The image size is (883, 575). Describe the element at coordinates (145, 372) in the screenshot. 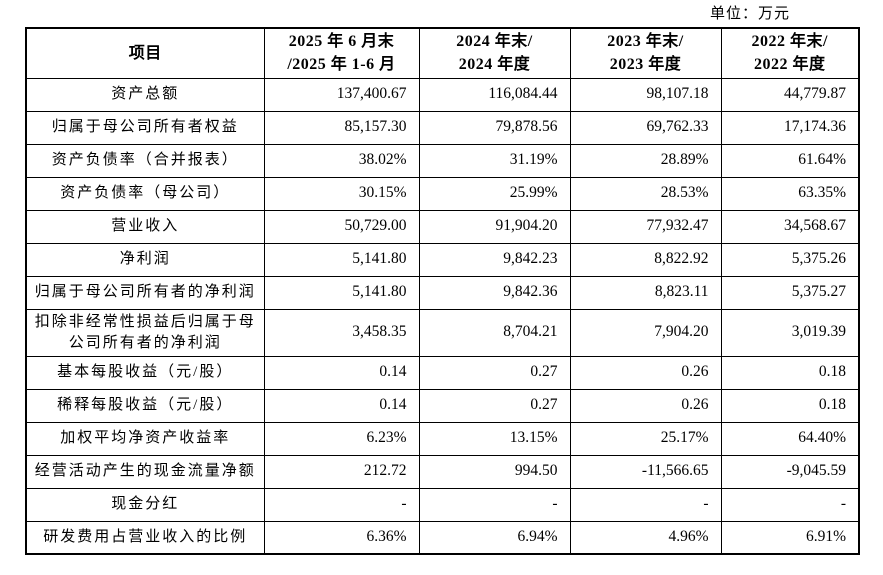

I see `row-label: 基本每股收益（元/股）` at that location.